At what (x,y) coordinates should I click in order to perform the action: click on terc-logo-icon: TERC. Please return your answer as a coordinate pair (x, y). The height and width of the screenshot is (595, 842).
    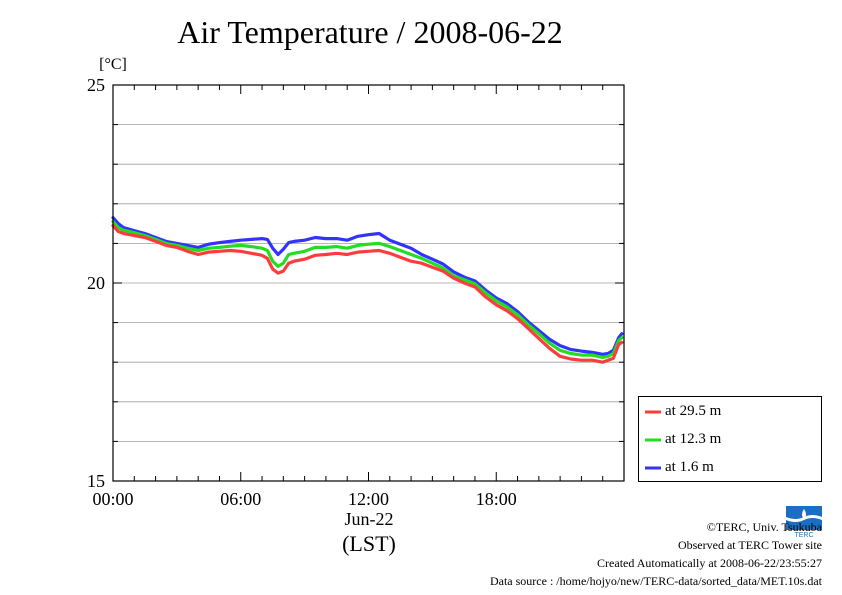
    Looking at the image, I should click on (804, 521).